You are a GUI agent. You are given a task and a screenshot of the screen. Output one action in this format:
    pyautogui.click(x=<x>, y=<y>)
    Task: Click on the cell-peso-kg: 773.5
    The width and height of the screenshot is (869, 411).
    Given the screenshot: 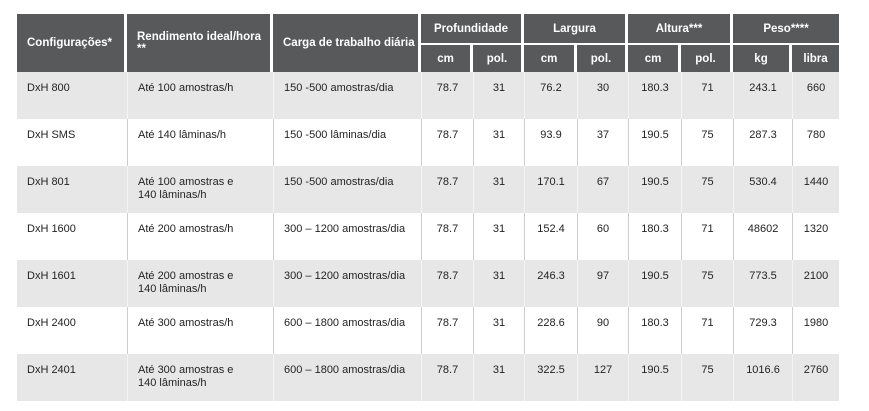 What is the action you would take?
    pyautogui.click(x=763, y=283)
    